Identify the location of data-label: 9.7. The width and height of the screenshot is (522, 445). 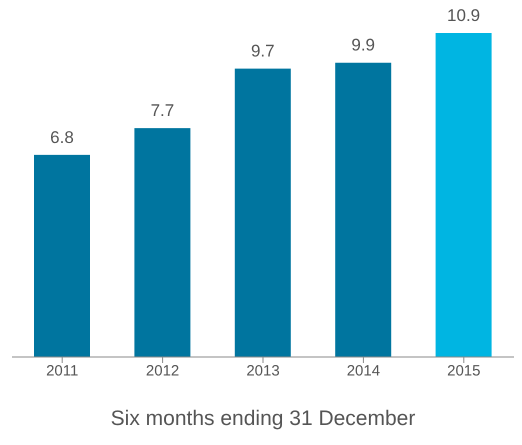
(262, 51).